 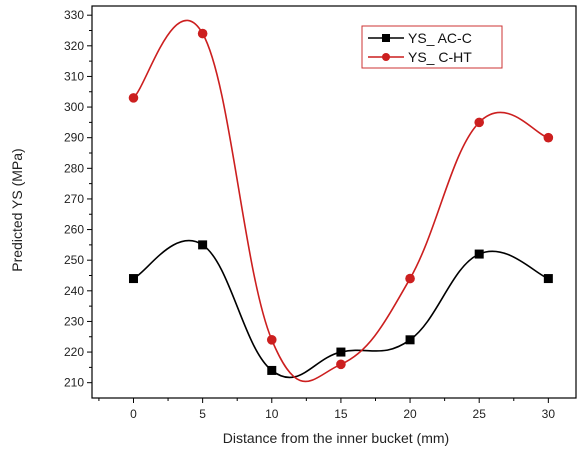 What do you see at coordinates (74, 383) in the screenshot?
I see `y-tick-label: 210` at bounding box center [74, 383].